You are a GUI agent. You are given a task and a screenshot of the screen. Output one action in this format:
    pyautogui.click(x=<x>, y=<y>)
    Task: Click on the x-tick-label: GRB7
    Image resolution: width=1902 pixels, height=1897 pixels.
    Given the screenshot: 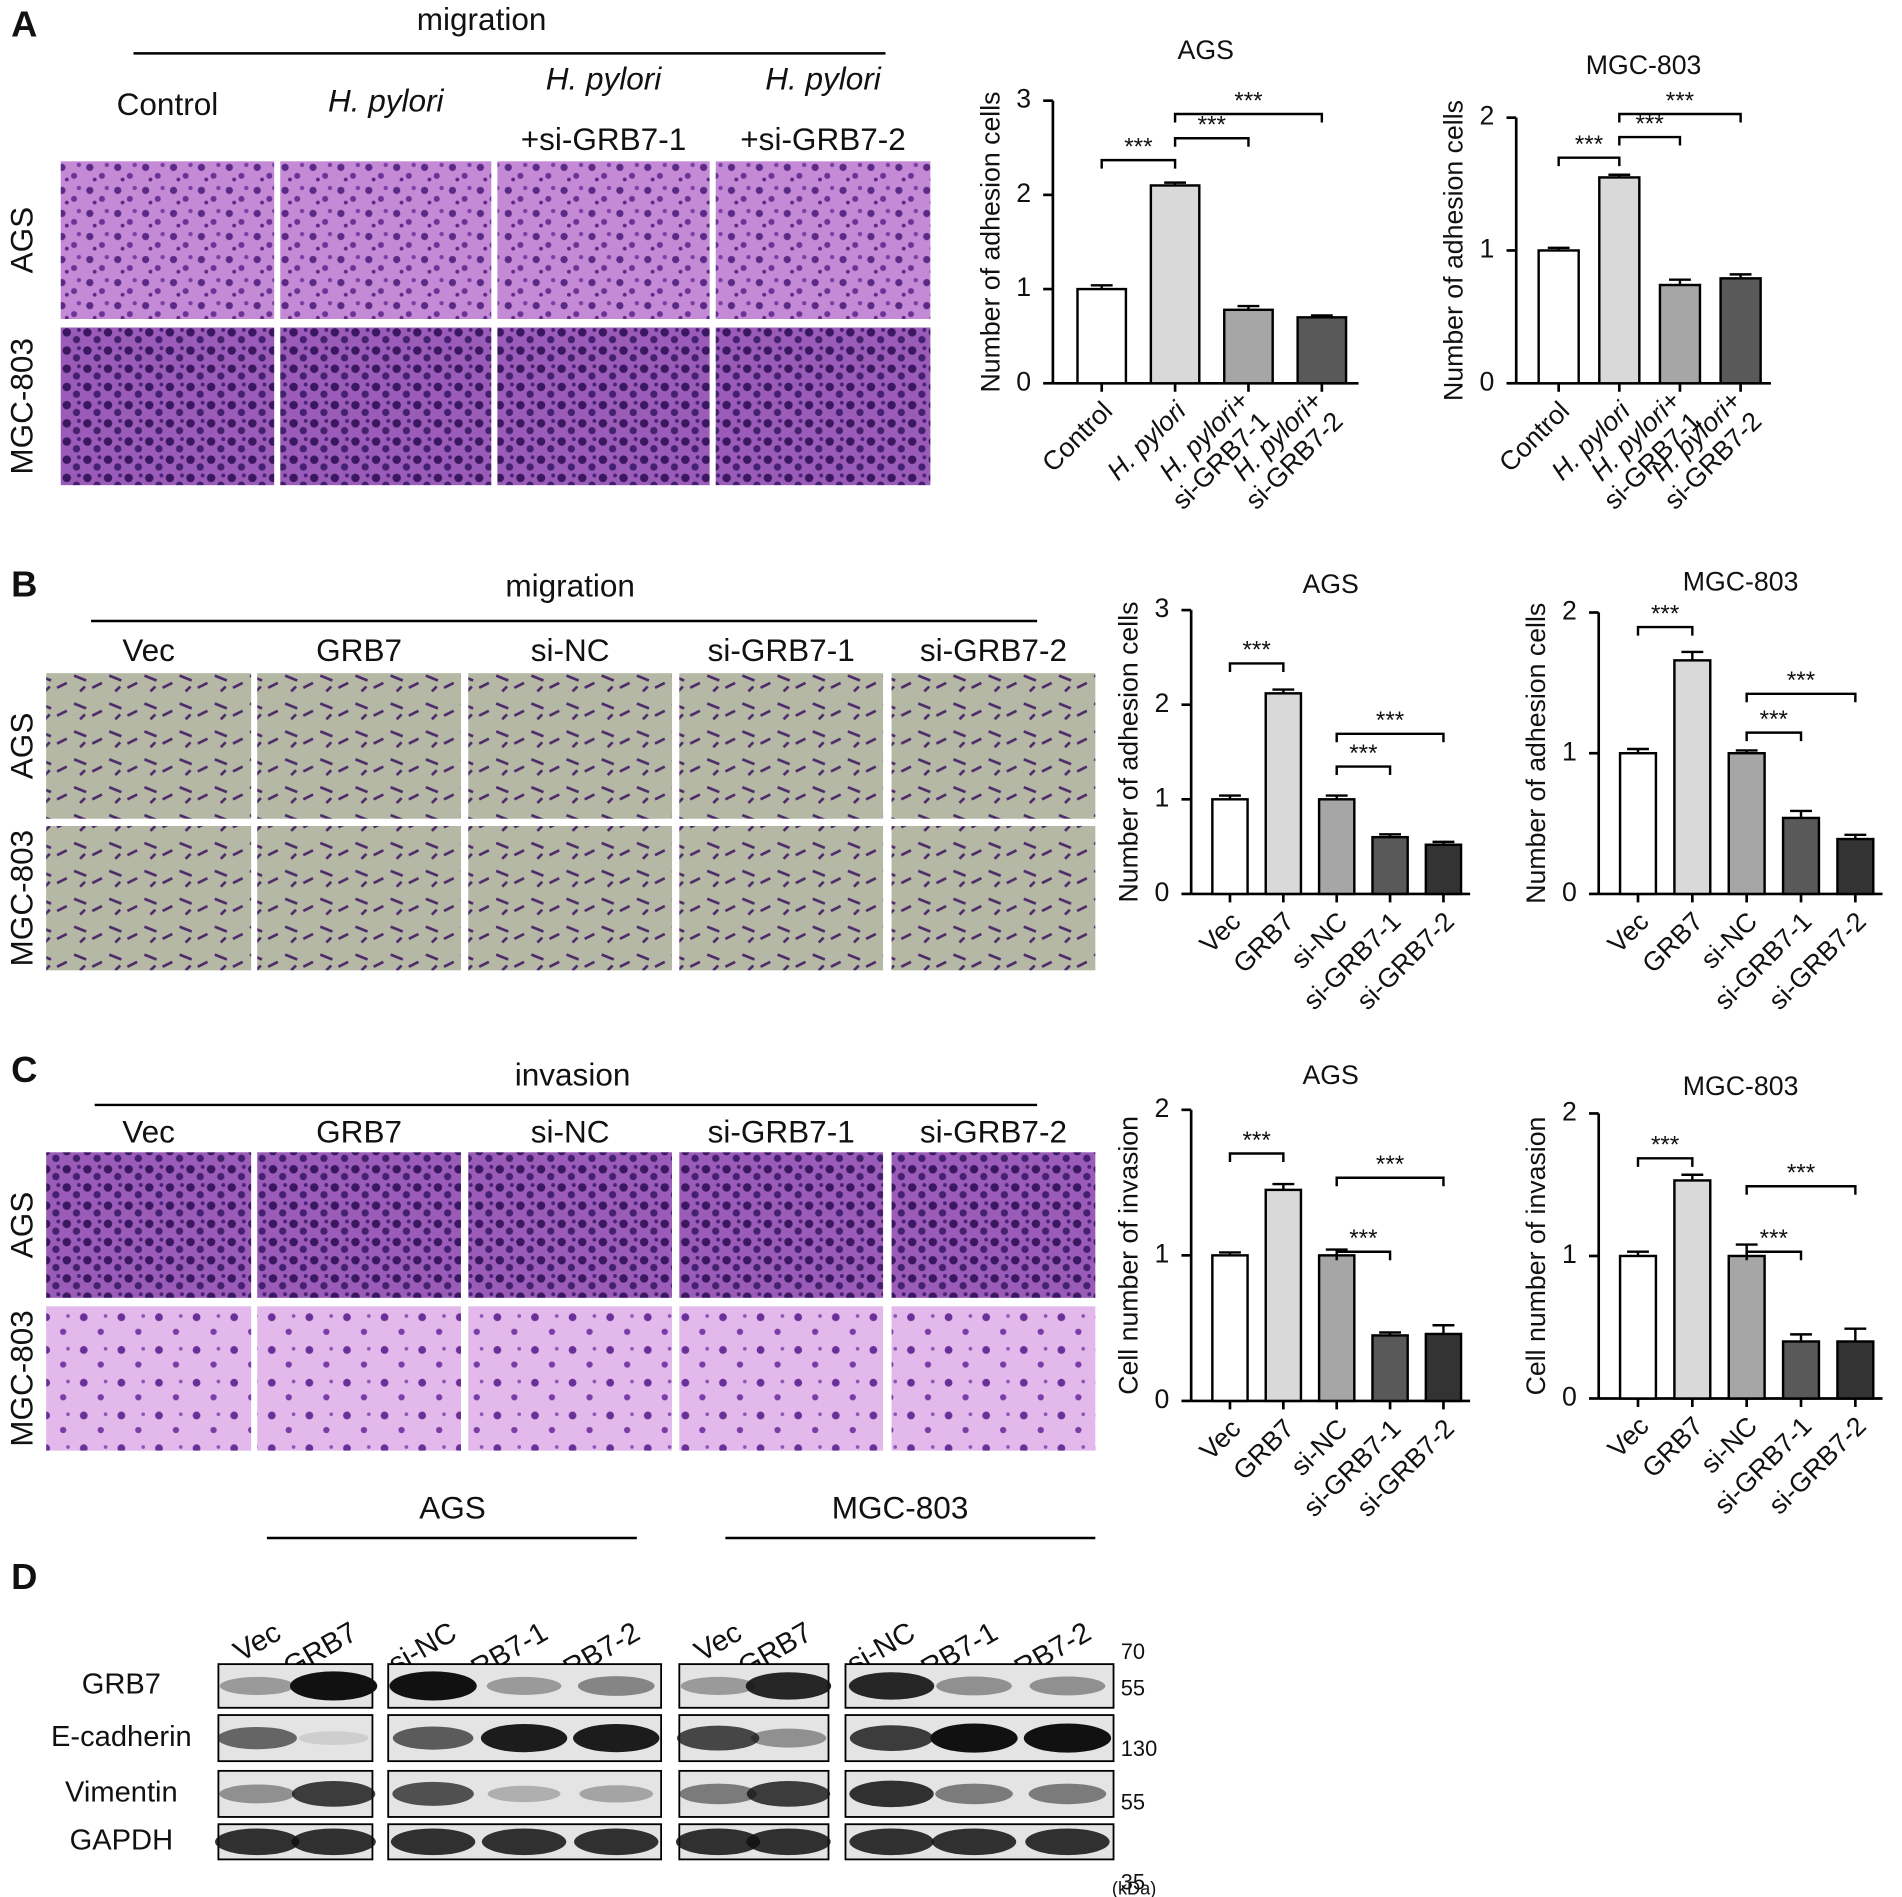 What is the action you would take?
    pyautogui.click(x=1263, y=1449)
    